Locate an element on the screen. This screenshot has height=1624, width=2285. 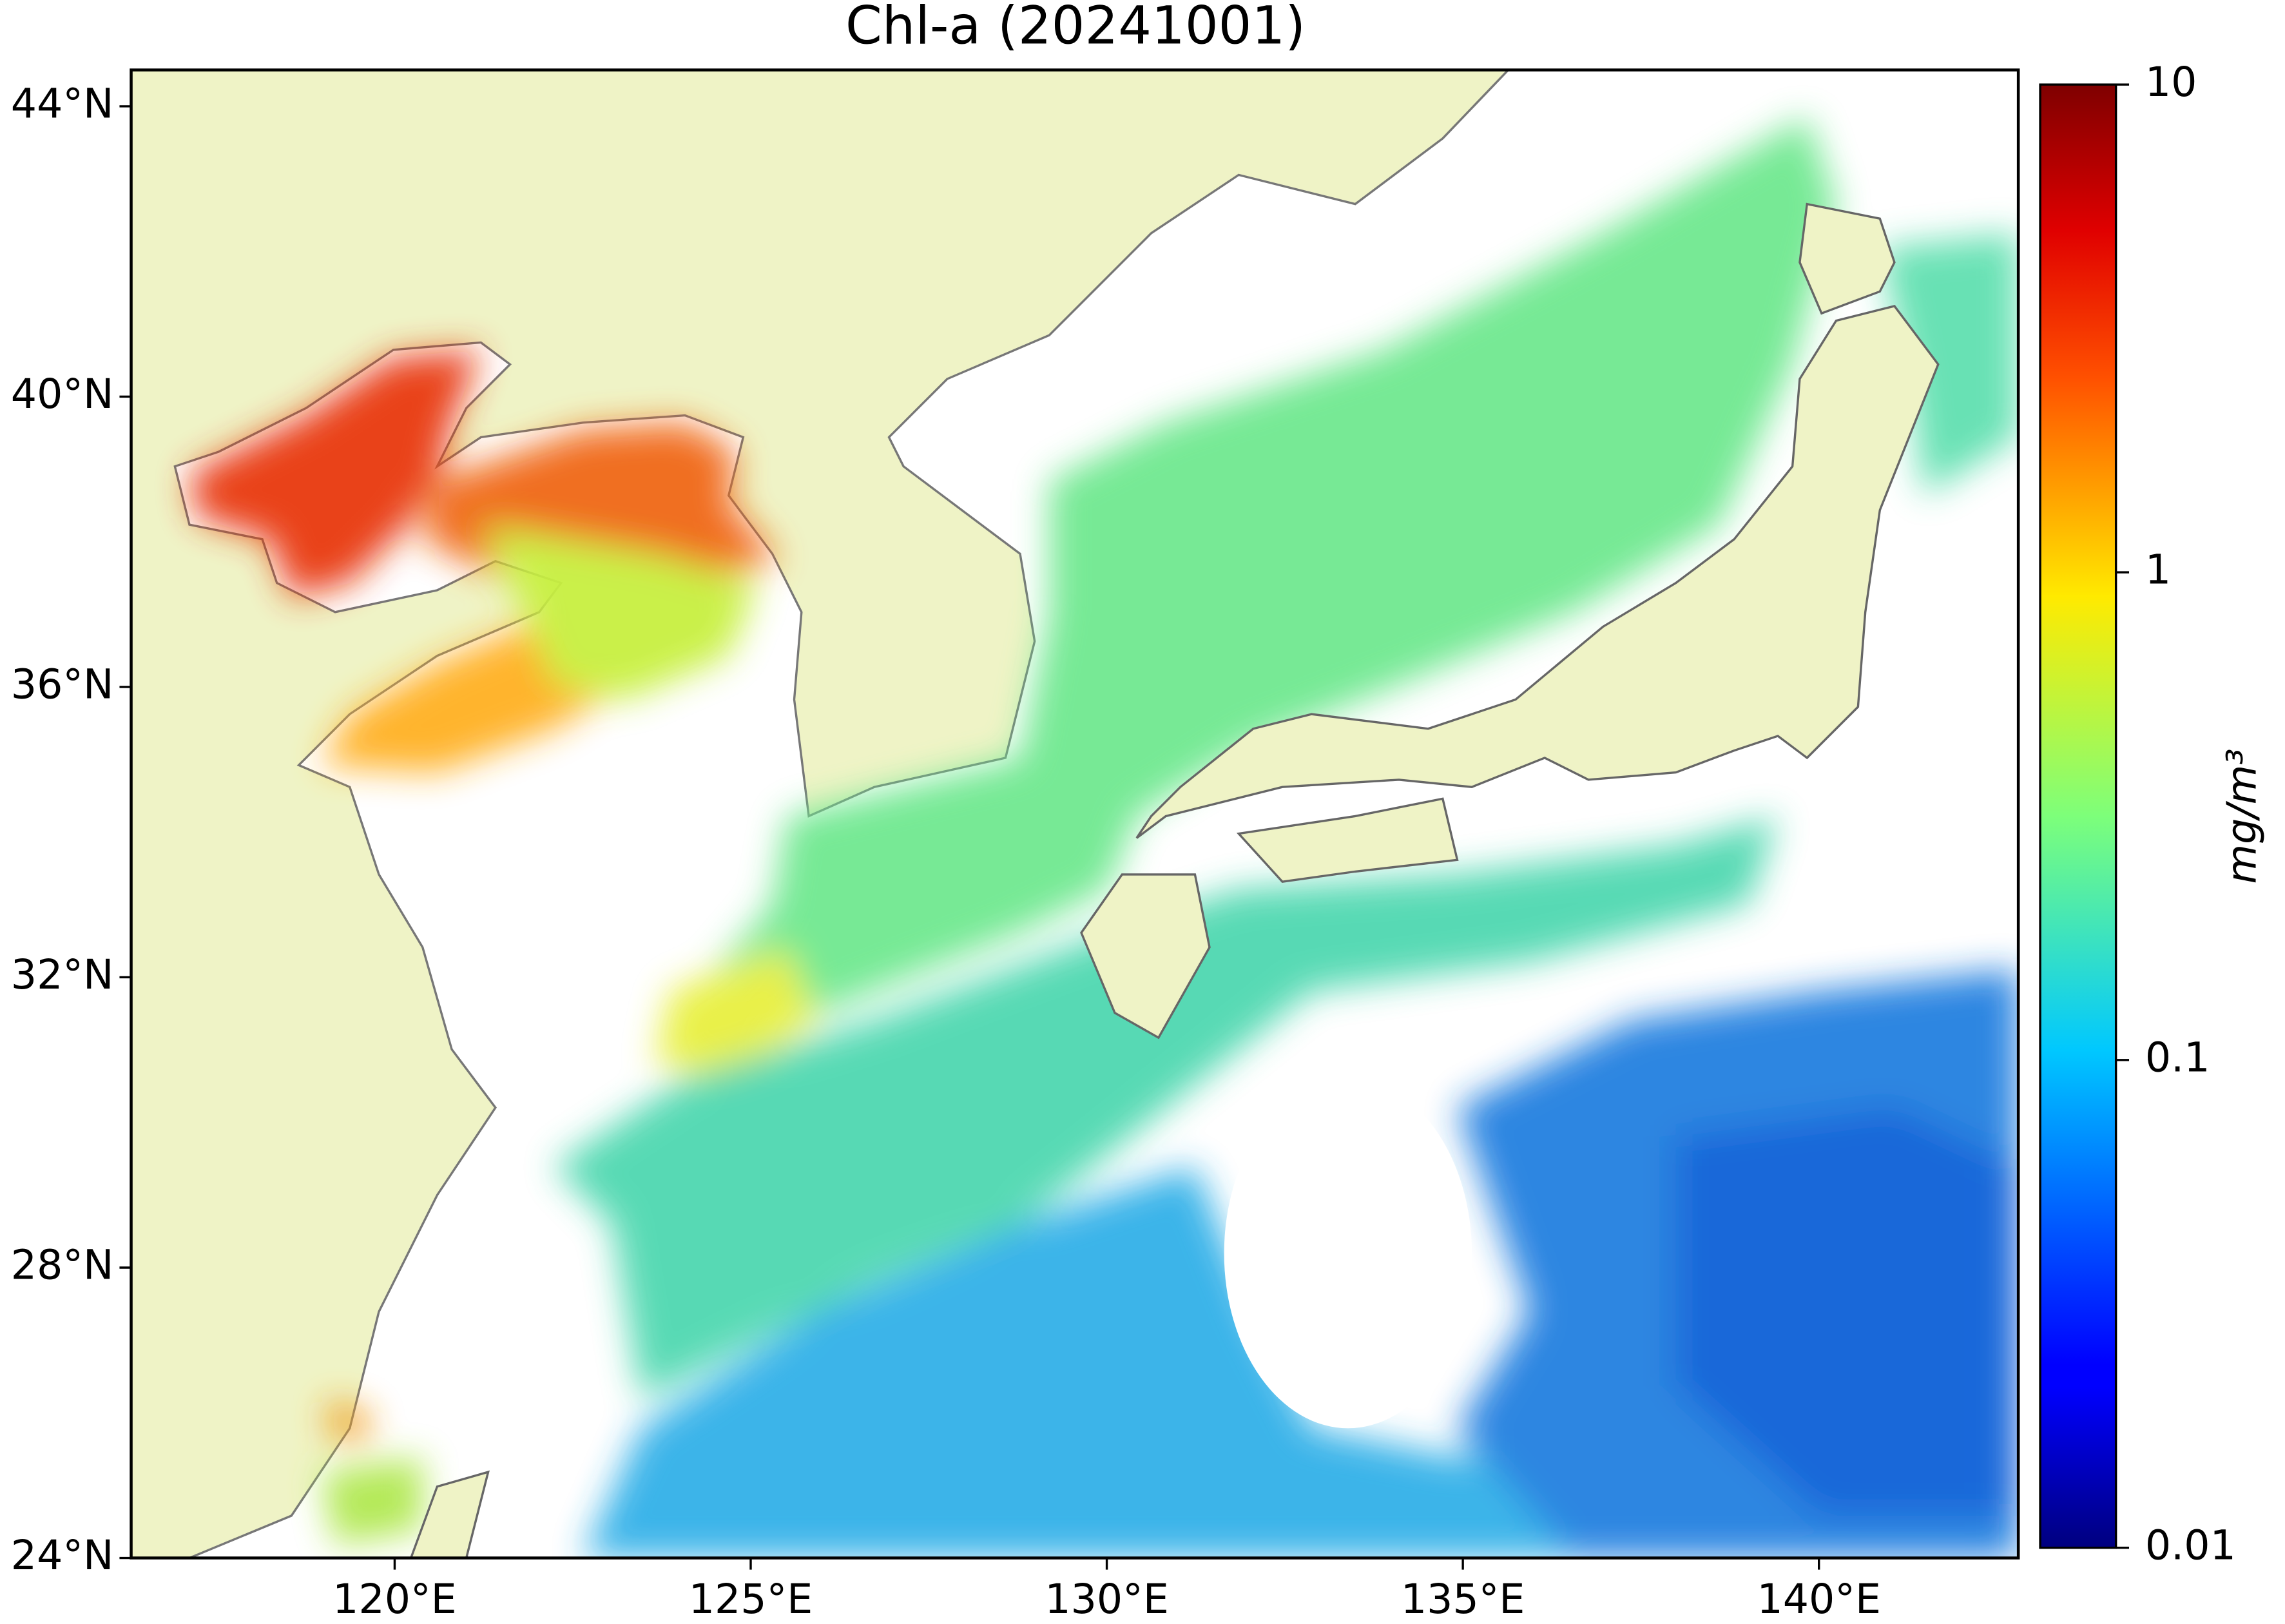
x-tick-label: 130°E is located at coordinates (1107, 1599).